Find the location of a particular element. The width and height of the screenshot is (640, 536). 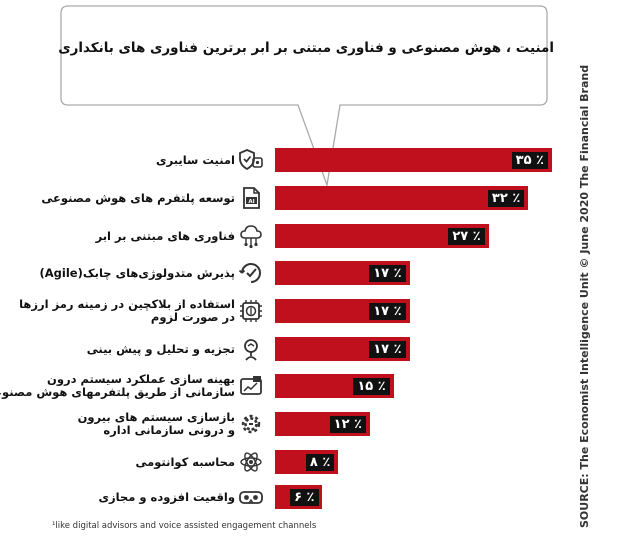

category-label-line: پذیرش متدولوژی‌های چابک(Agile) is located at coordinates (137, 272).